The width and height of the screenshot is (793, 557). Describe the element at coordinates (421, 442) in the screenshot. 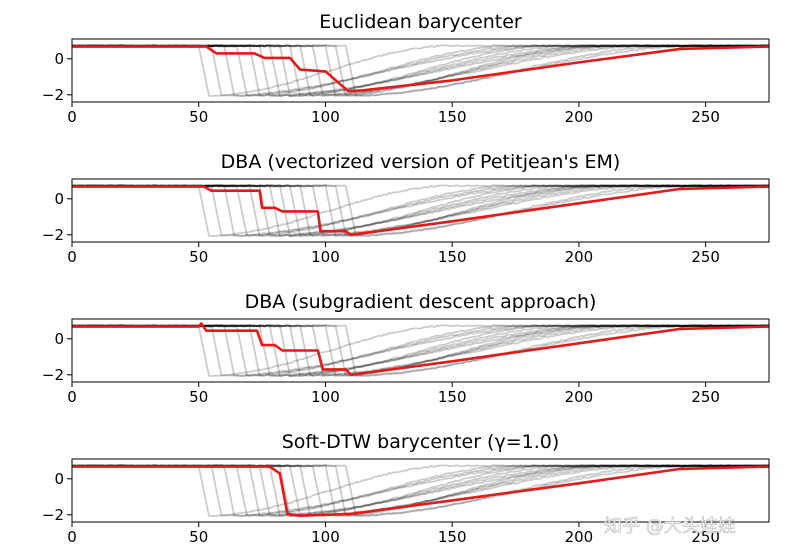

I see `chart-title: Soft-DTW barycenter (γ=1.0)` at that location.